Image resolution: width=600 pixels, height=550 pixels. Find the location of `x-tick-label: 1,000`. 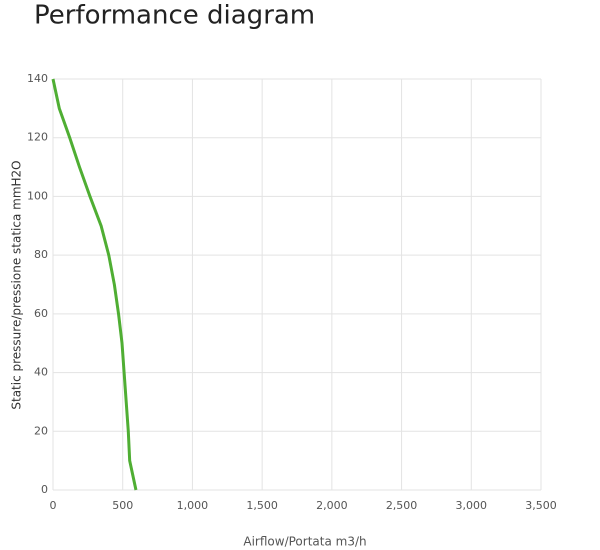

x-tick-label: 1,000 is located at coordinates (193, 505).